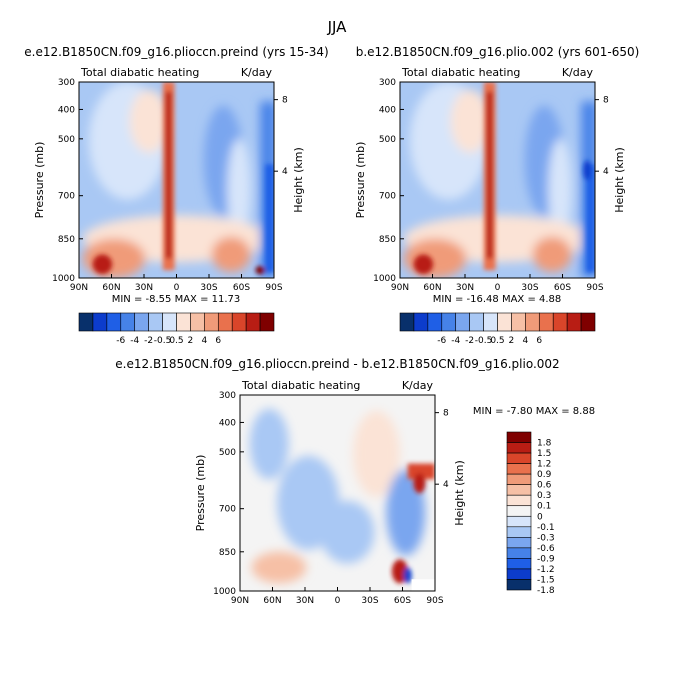 Image resolution: width=675 pixels, height=674 pixels. Describe the element at coordinates (544, 486) in the screenshot. I see `colorbar-label: 0.6` at that location.